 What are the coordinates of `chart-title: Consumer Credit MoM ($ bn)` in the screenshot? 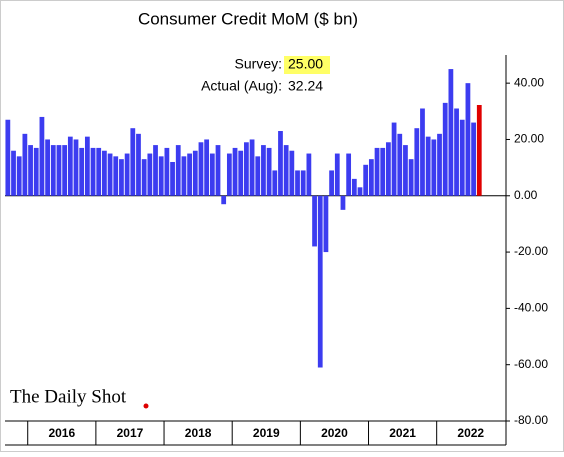 It's located at (248, 18).